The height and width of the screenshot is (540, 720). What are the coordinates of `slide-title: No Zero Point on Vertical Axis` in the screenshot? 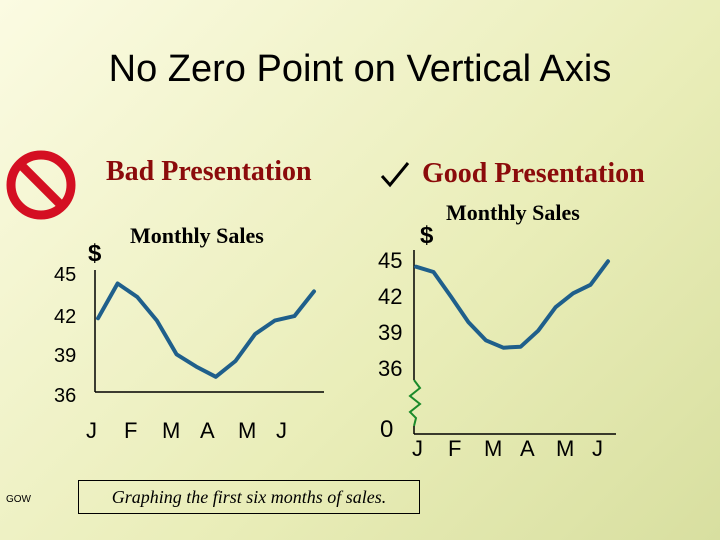 It's located at (360, 69).